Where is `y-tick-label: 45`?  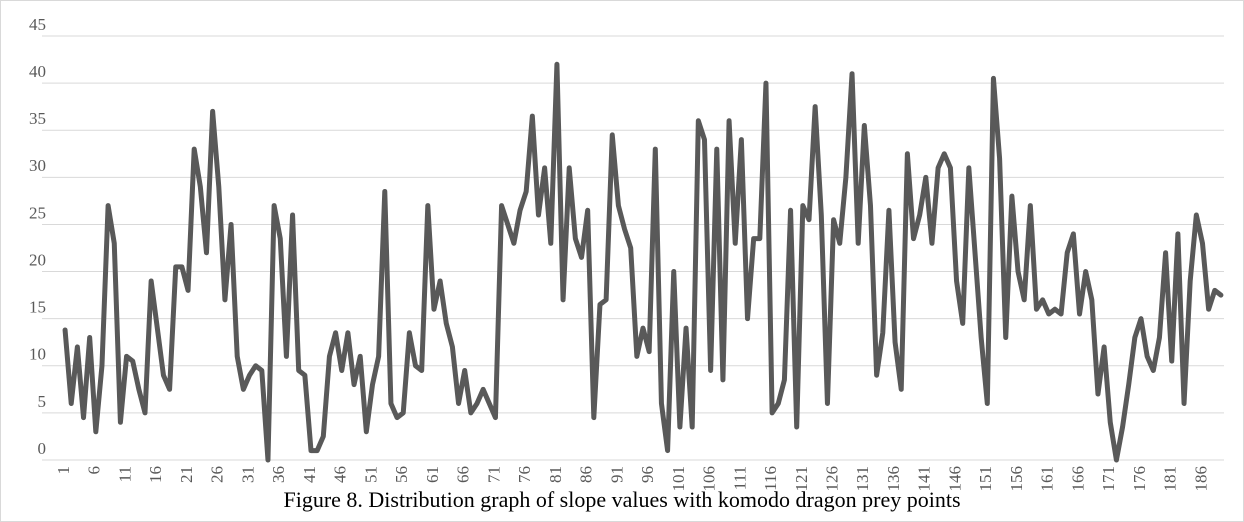 y-tick-label: 45 is located at coordinates (37, 24).